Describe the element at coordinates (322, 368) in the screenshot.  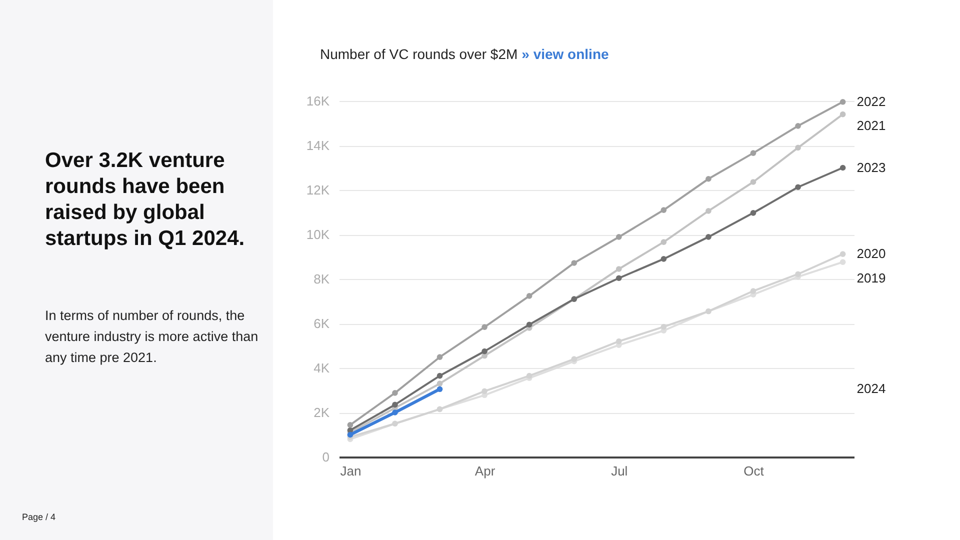
I see `y-tick-label: 4K` at that location.